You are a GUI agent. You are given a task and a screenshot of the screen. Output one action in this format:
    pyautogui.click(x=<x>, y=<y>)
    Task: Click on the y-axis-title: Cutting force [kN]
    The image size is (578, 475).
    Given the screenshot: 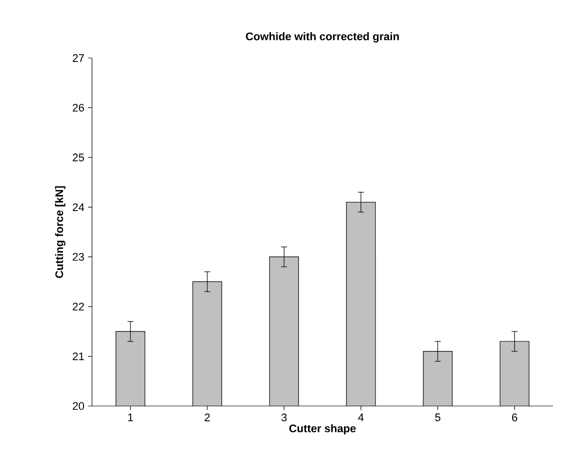 What is the action you would take?
    pyautogui.click(x=60, y=232)
    